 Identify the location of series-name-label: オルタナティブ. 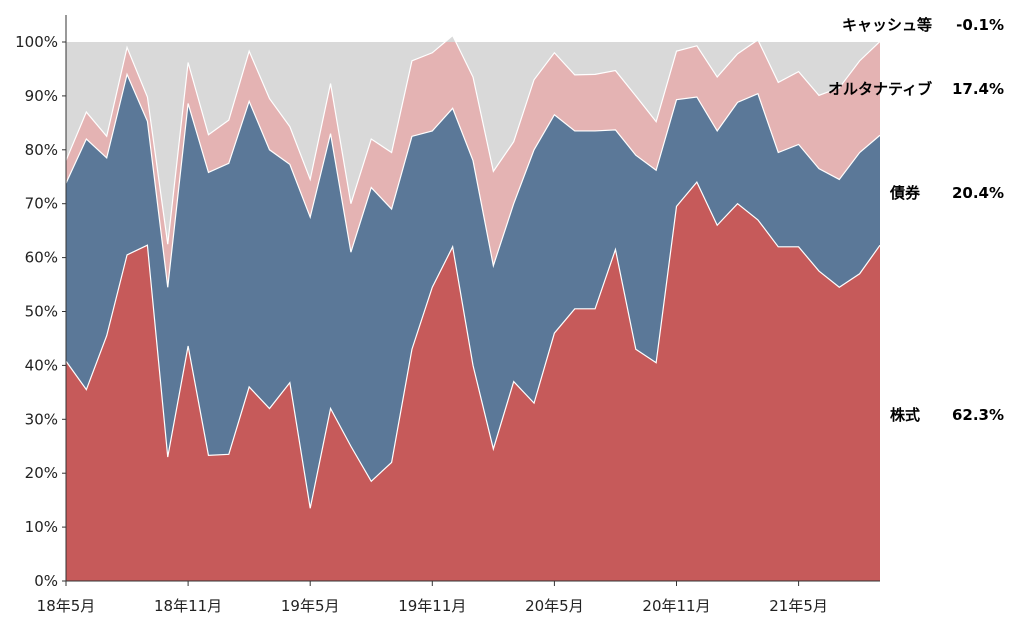
(880, 89).